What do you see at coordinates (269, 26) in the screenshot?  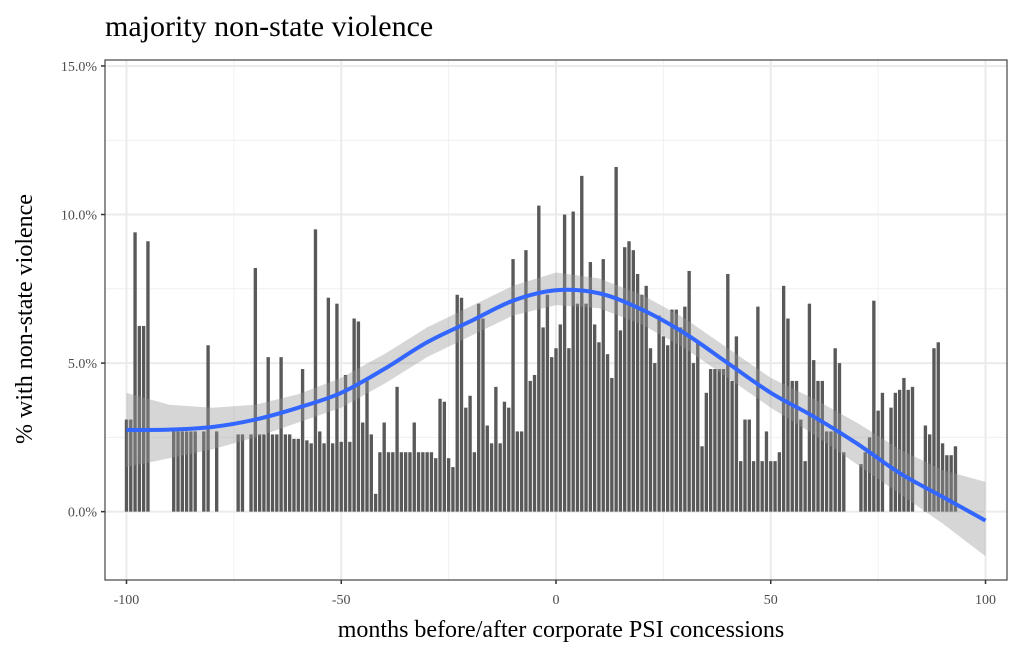 I see `chart-title: majority non-state violence` at bounding box center [269, 26].